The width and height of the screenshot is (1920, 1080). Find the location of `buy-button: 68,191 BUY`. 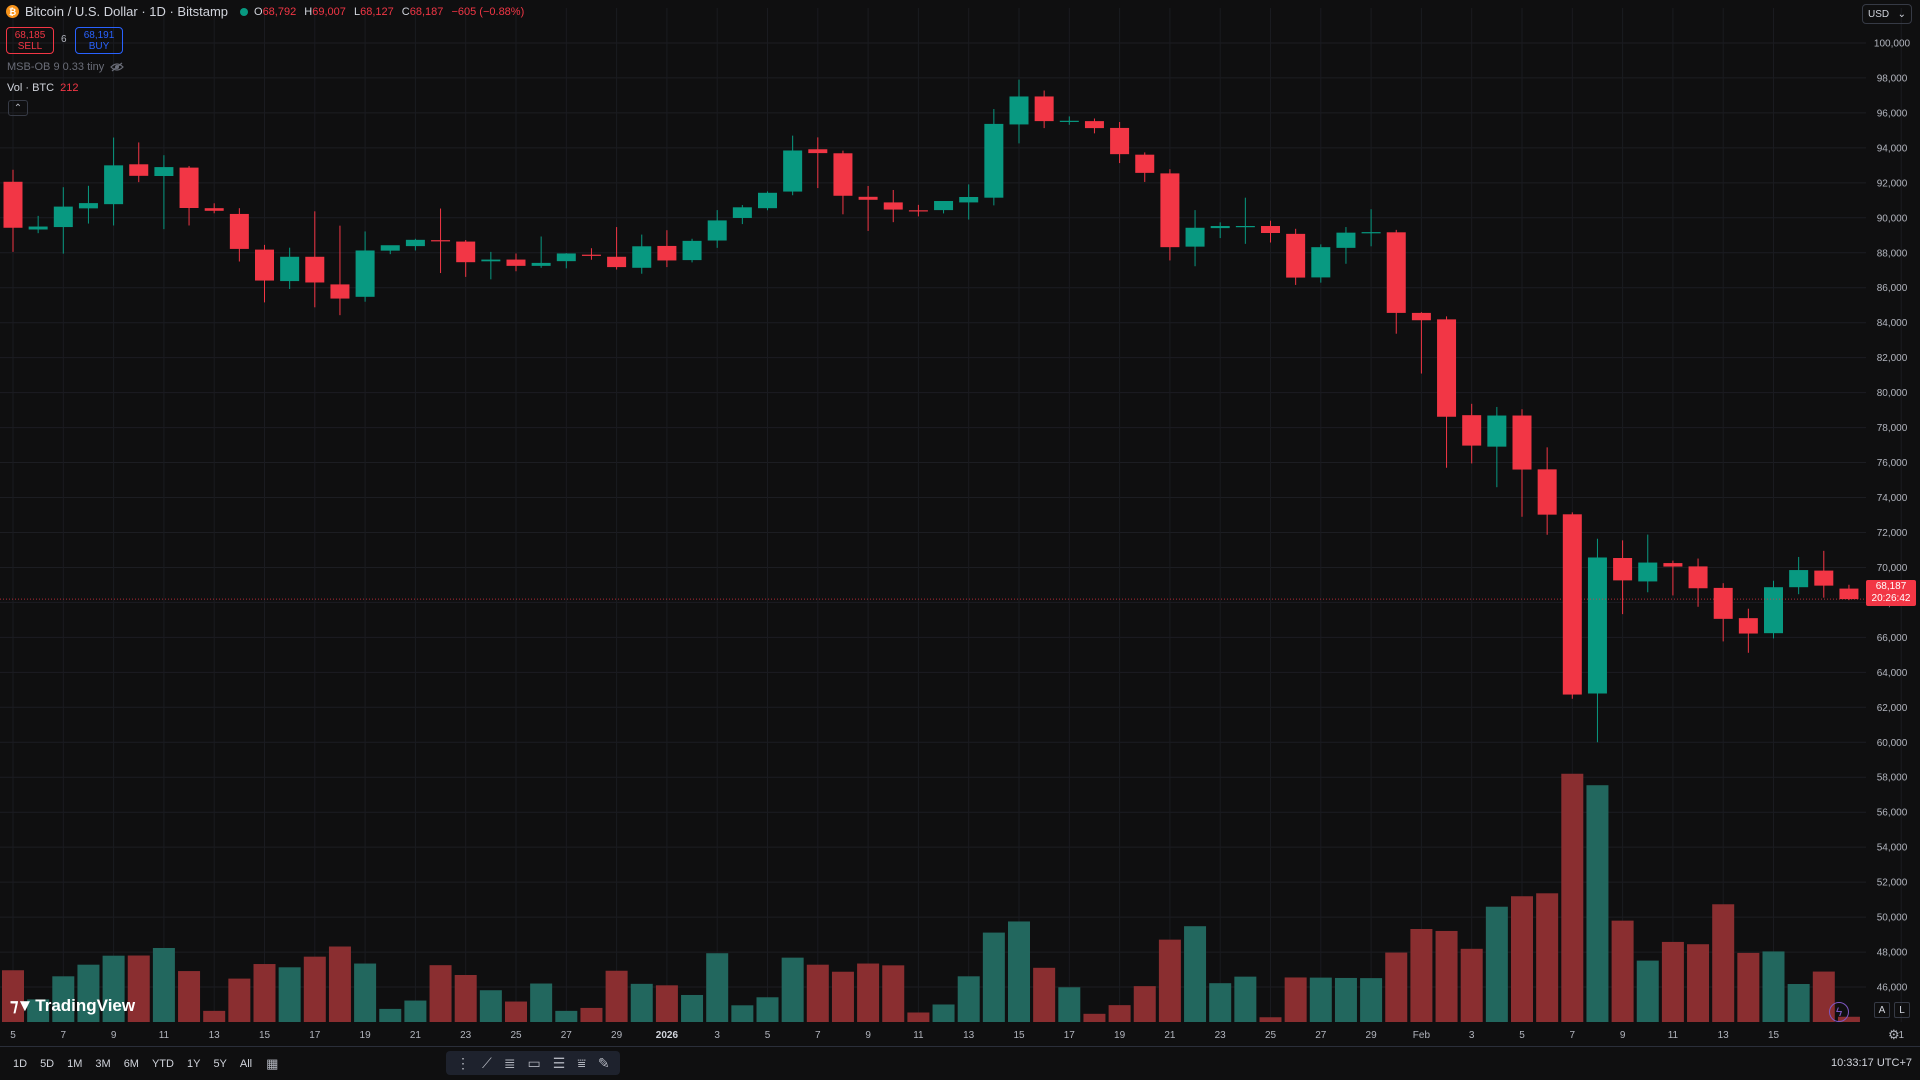

buy-button: 68,191 BUY is located at coordinates (99, 40).